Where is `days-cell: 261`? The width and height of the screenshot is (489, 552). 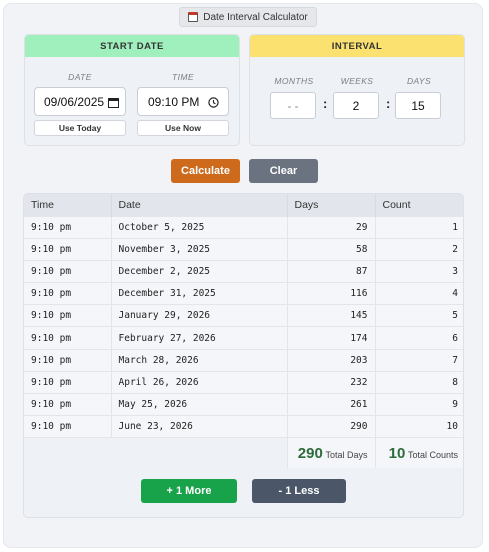 days-cell: 261 is located at coordinates (331, 404).